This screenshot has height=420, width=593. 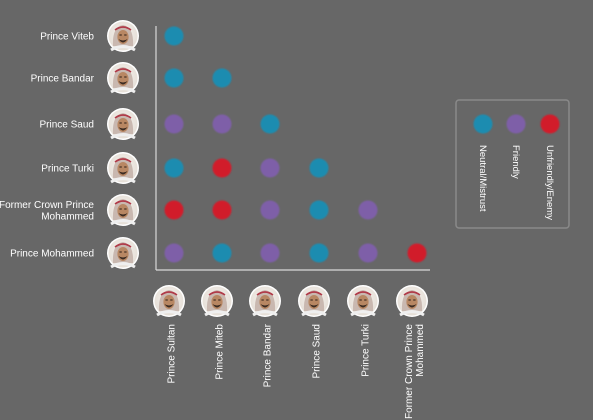 What do you see at coordinates (549, 182) in the screenshot?
I see `legend-label-unfriendly: Unfriendly/Enemy` at bounding box center [549, 182].